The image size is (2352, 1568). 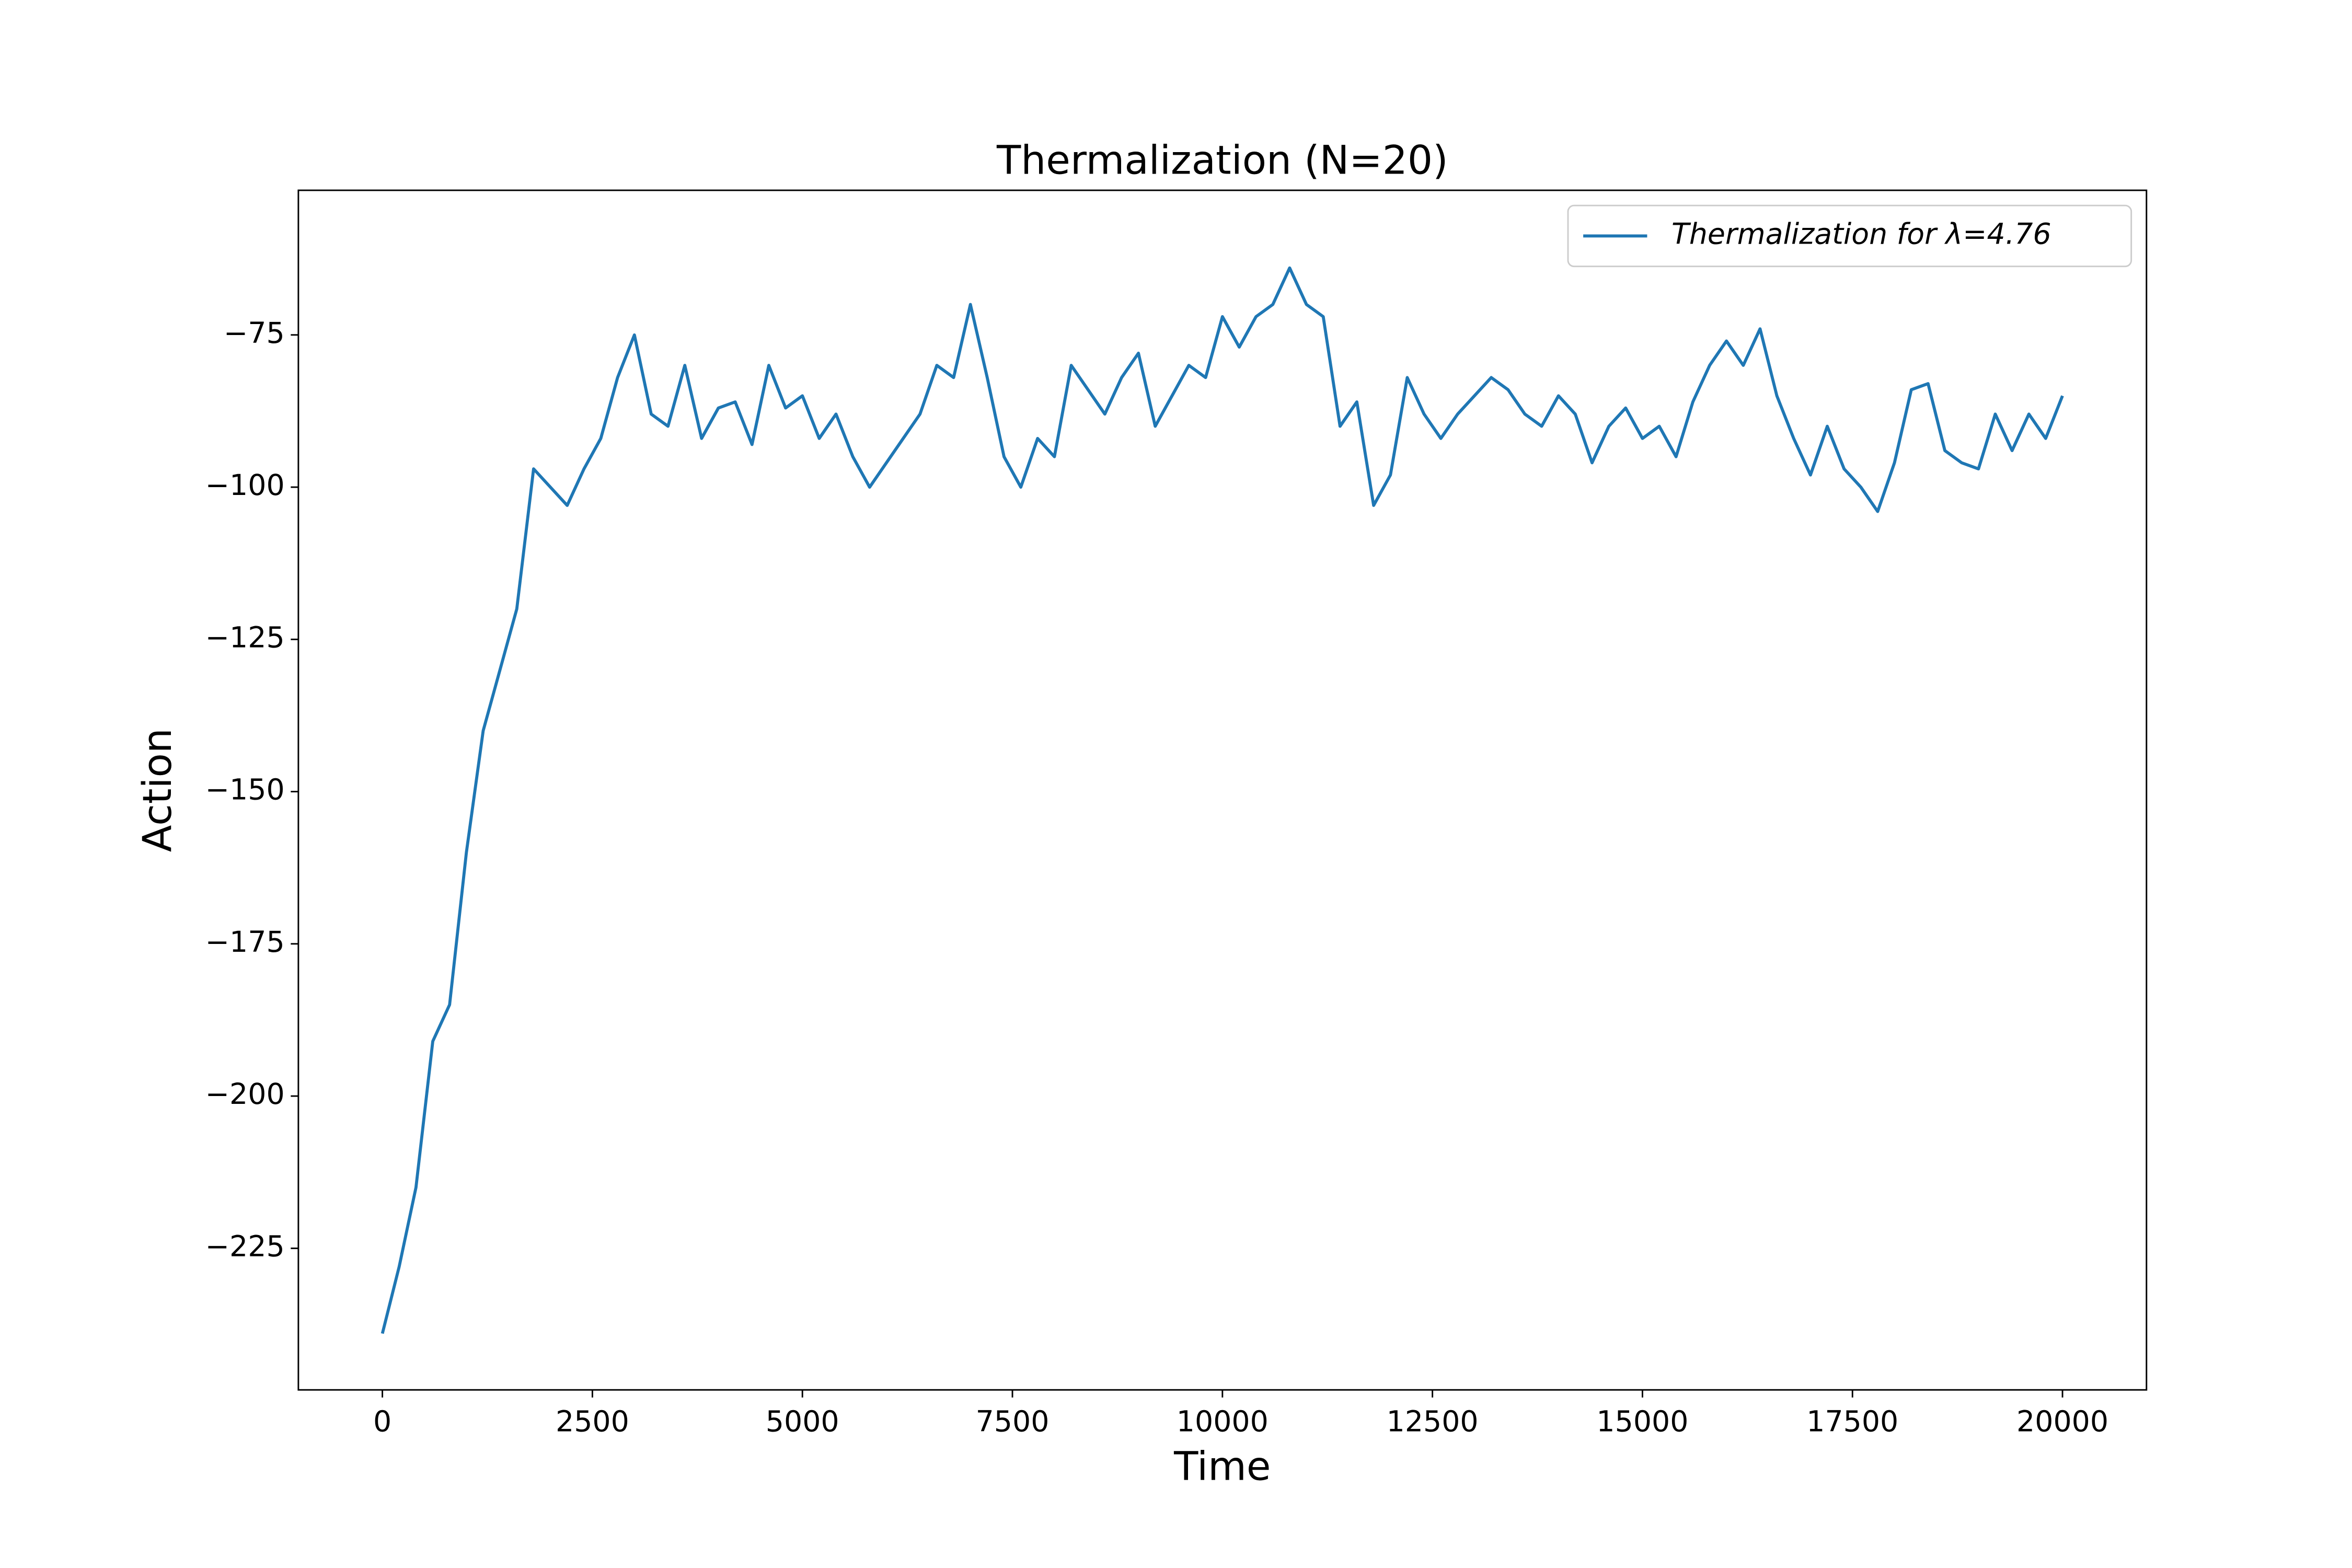 I want to click on legend-label: Thermalization for λ=4.76, so click(x=1861, y=234).